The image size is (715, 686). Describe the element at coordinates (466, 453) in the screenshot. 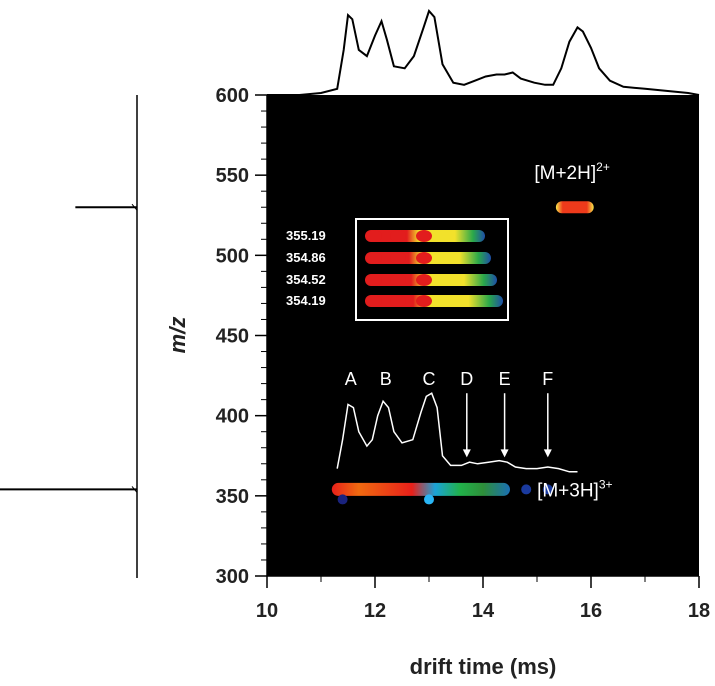

I see `peak-arrowhead-D` at that location.